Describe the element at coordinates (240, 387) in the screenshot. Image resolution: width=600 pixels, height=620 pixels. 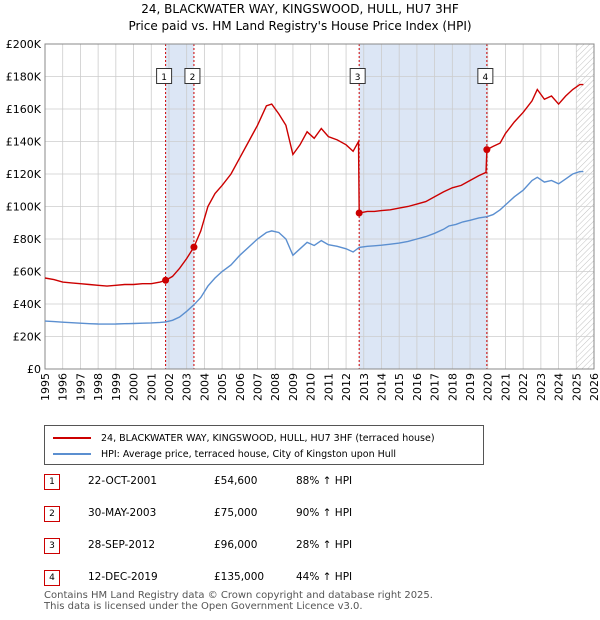
I see `x-tick-label: 2006` at that location.